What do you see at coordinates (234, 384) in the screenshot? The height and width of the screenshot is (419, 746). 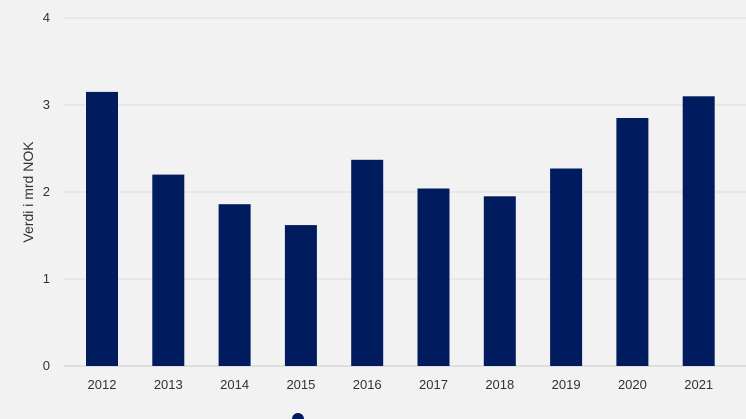 I see `x-tick-label: 2014` at bounding box center [234, 384].